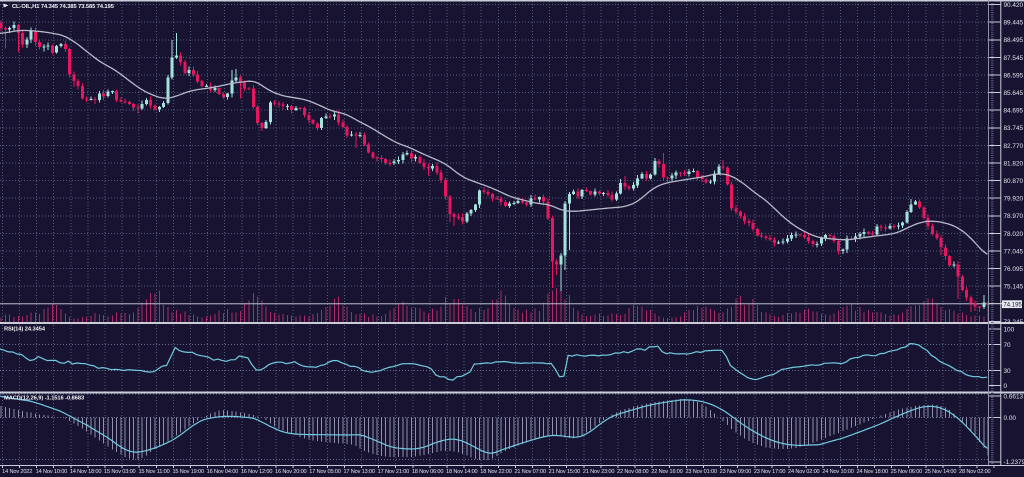 The height and width of the screenshot is (477, 1024). I want to click on svg-text: 81.820, so click(1014, 163).